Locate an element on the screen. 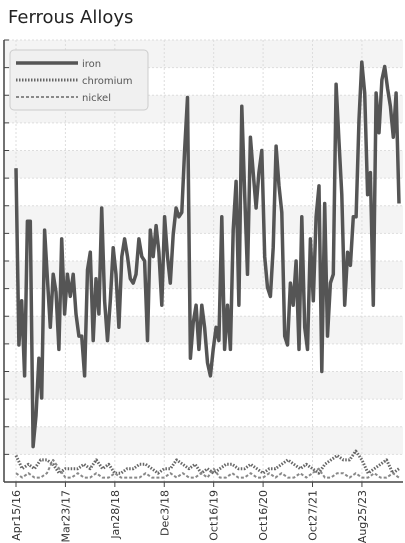 This screenshot has width=405, height=543. x-tick-label: Oct16/19 is located at coordinates (214, 515).